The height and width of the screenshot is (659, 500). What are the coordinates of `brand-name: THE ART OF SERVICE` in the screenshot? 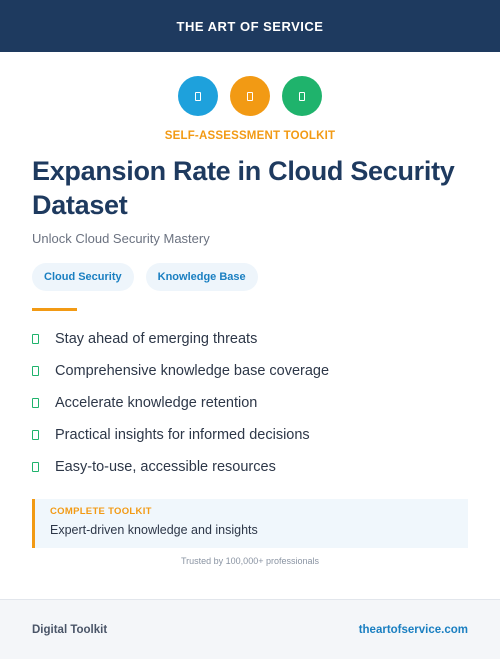 It's located at (250, 26).